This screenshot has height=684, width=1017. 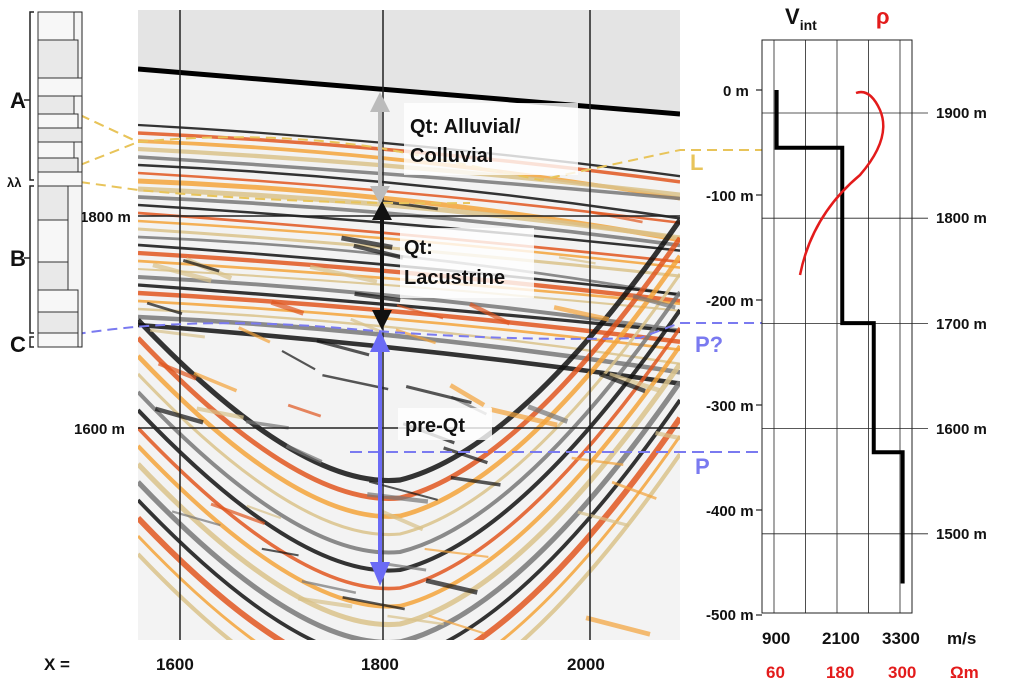 What do you see at coordinates (883, 16) in the screenshot?
I see `rho-title: ρ` at bounding box center [883, 16].